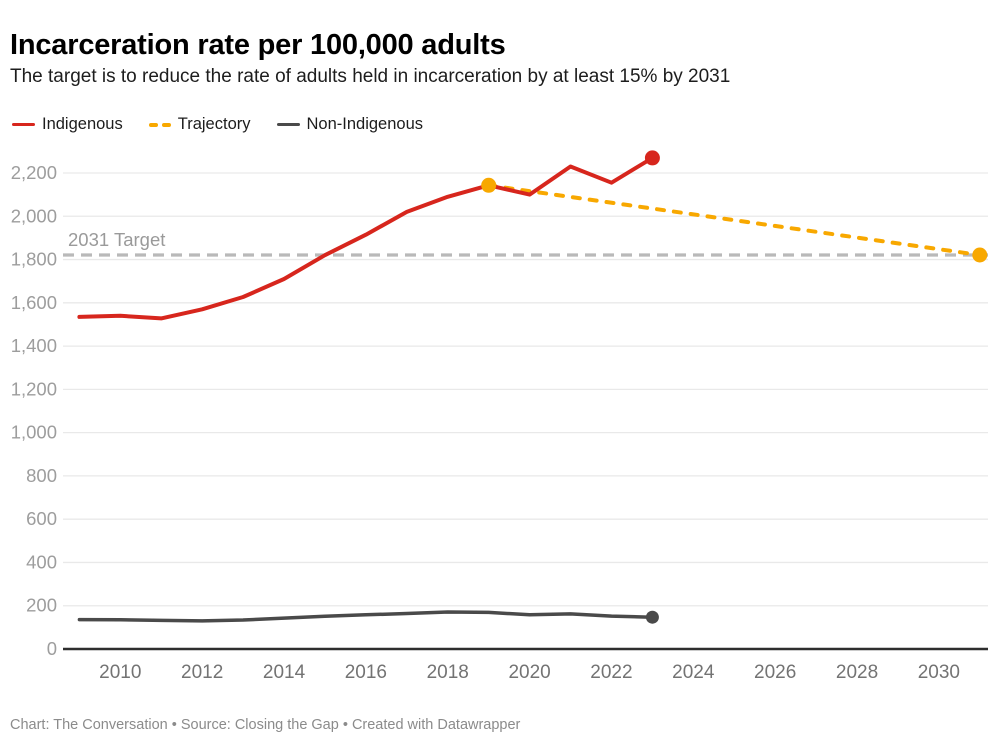 Image resolution: width=1000 pixels, height=746 pixels. What do you see at coordinates (52, 648) in the screenshot?
I see `y-tick-label: 0` at bounding box center [52, 648].